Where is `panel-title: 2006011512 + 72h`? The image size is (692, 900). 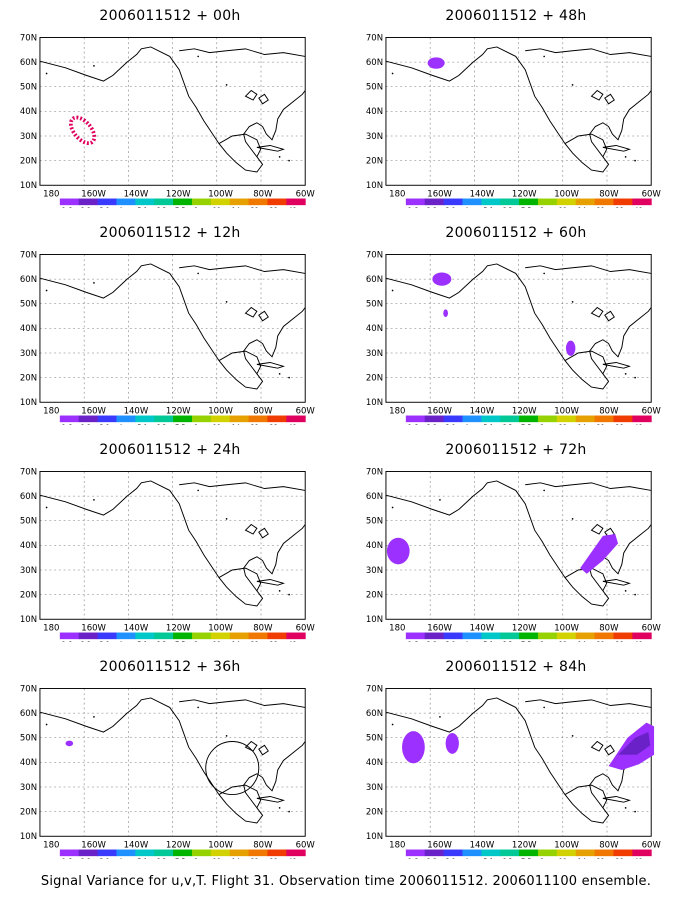 panel-title: 2006011512 + 72h is located at coordinates (516, 450).